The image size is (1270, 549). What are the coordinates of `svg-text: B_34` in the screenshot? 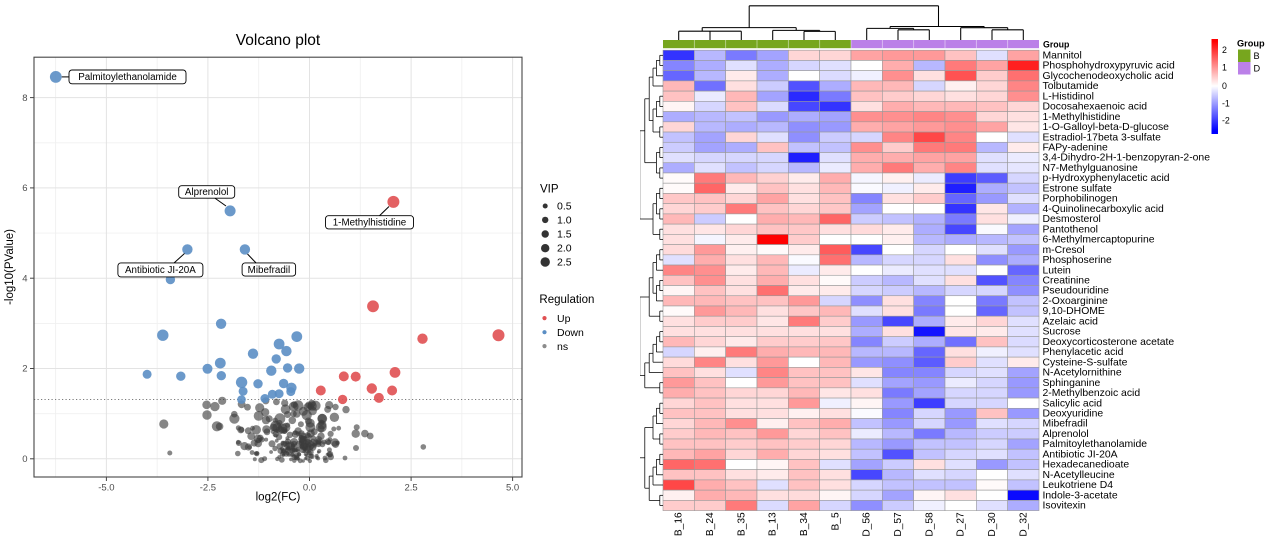 It's located at (804, 524).